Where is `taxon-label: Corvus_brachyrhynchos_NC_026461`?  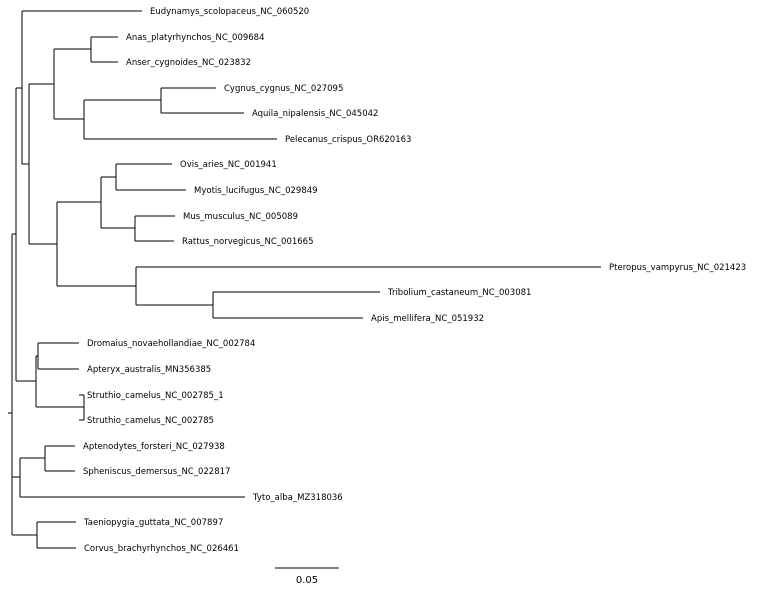
taxon-label: Corvus_brachyrhynchos_NC_026461 is located at coordinates (161, 549).